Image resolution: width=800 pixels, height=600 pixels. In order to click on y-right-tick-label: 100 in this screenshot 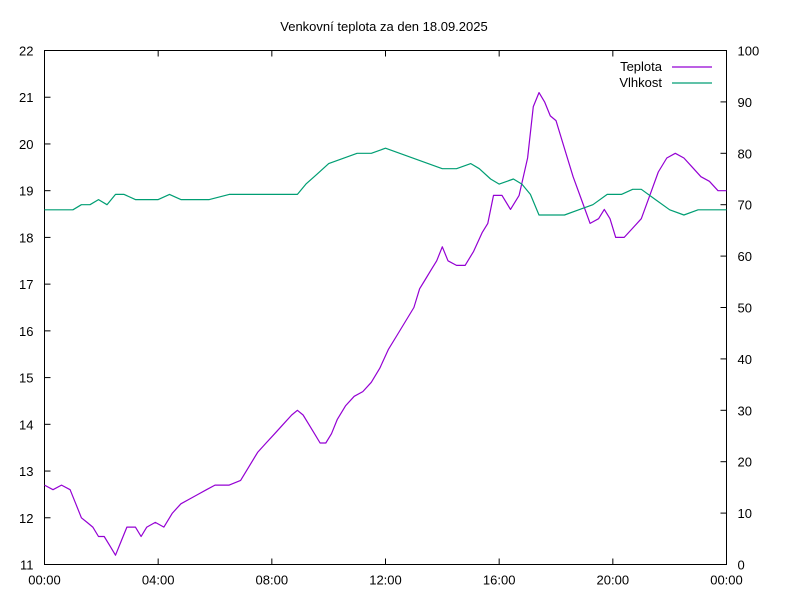, I will do `click(749, 51)`.